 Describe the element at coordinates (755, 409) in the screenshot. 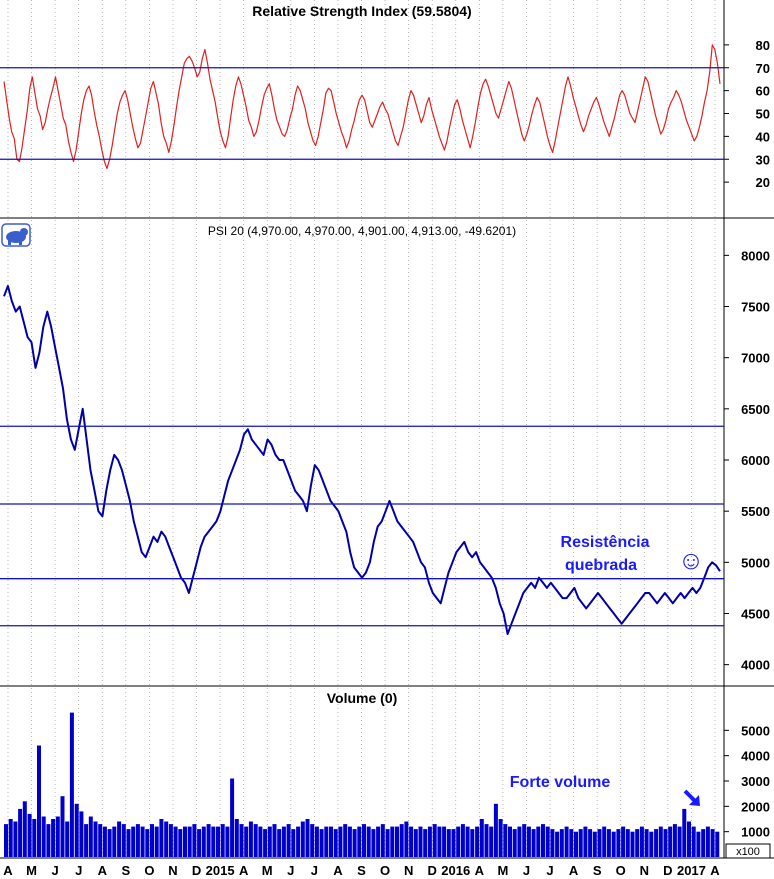

I see `y-tick-label: 6500` at that location.